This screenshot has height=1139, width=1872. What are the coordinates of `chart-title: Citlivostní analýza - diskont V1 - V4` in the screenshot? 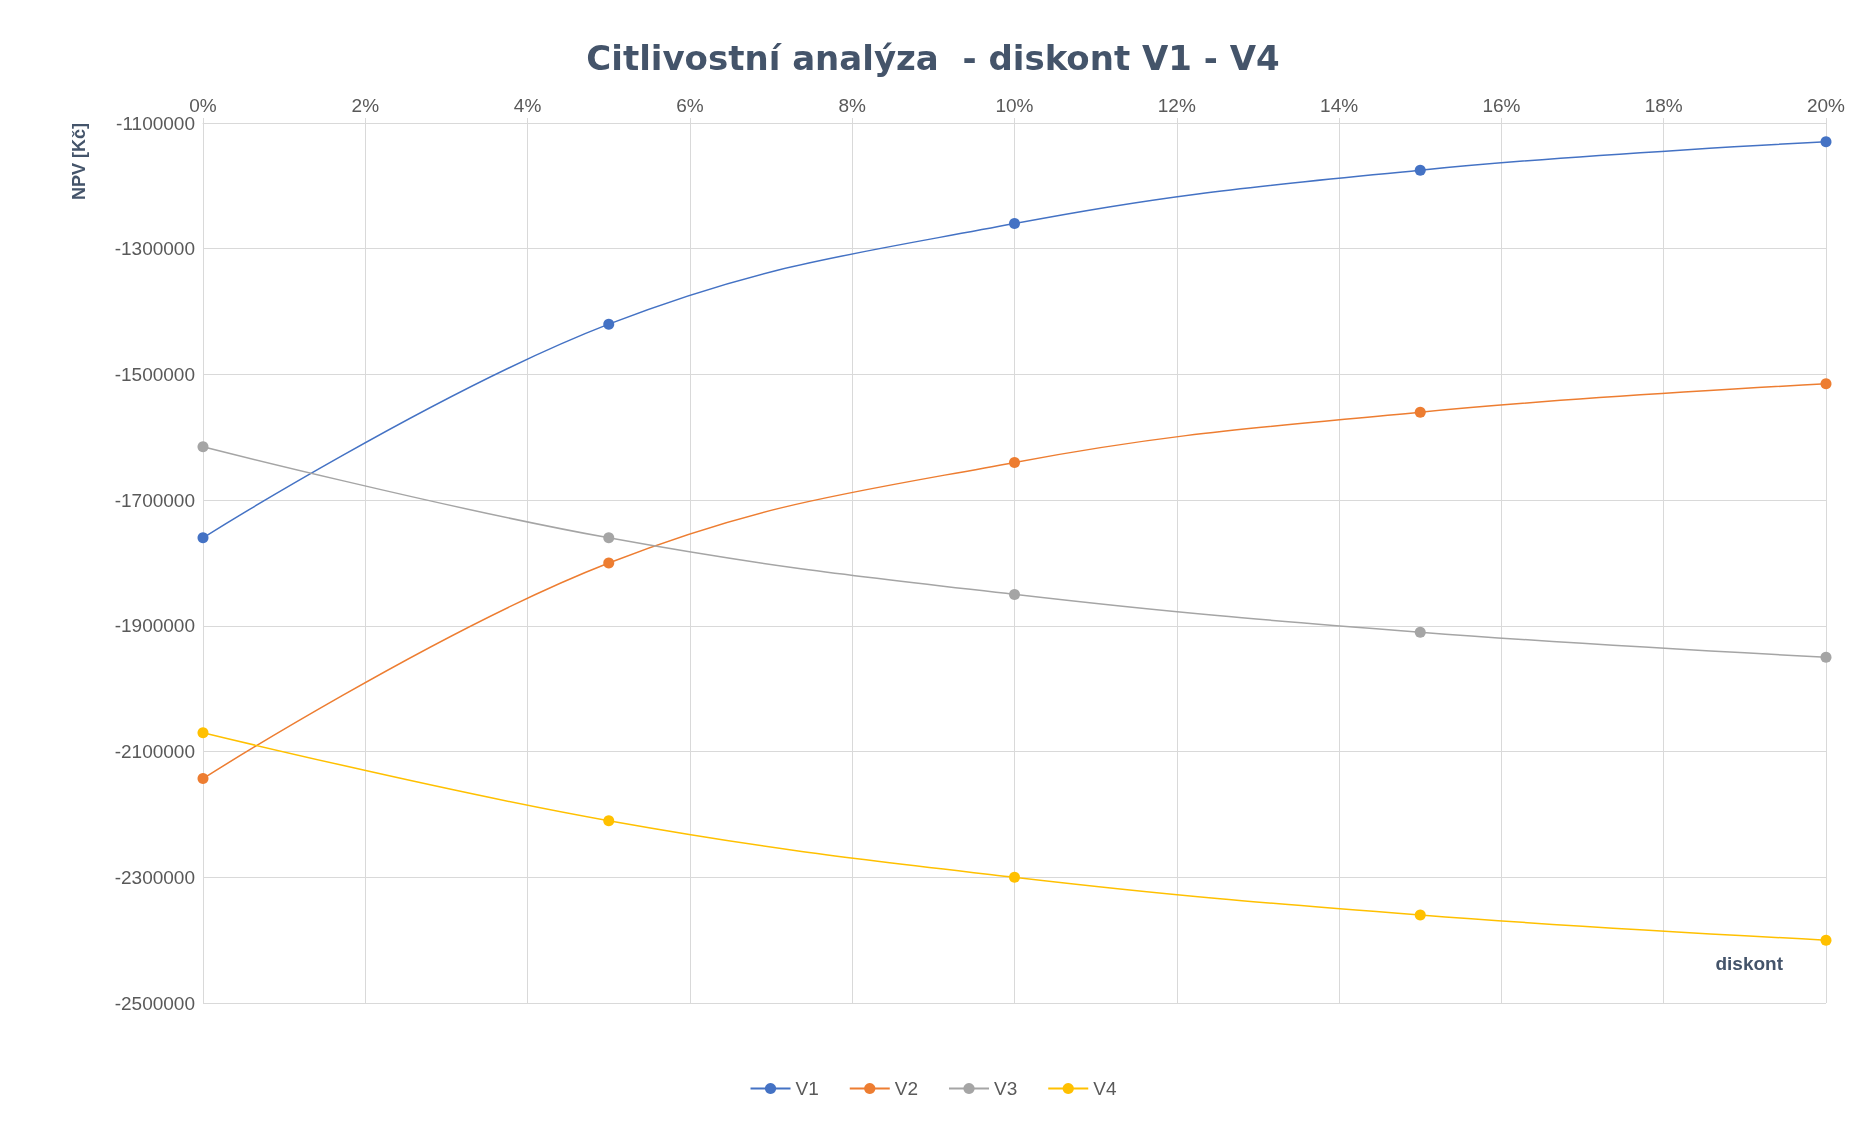 It's located at (933, 58).